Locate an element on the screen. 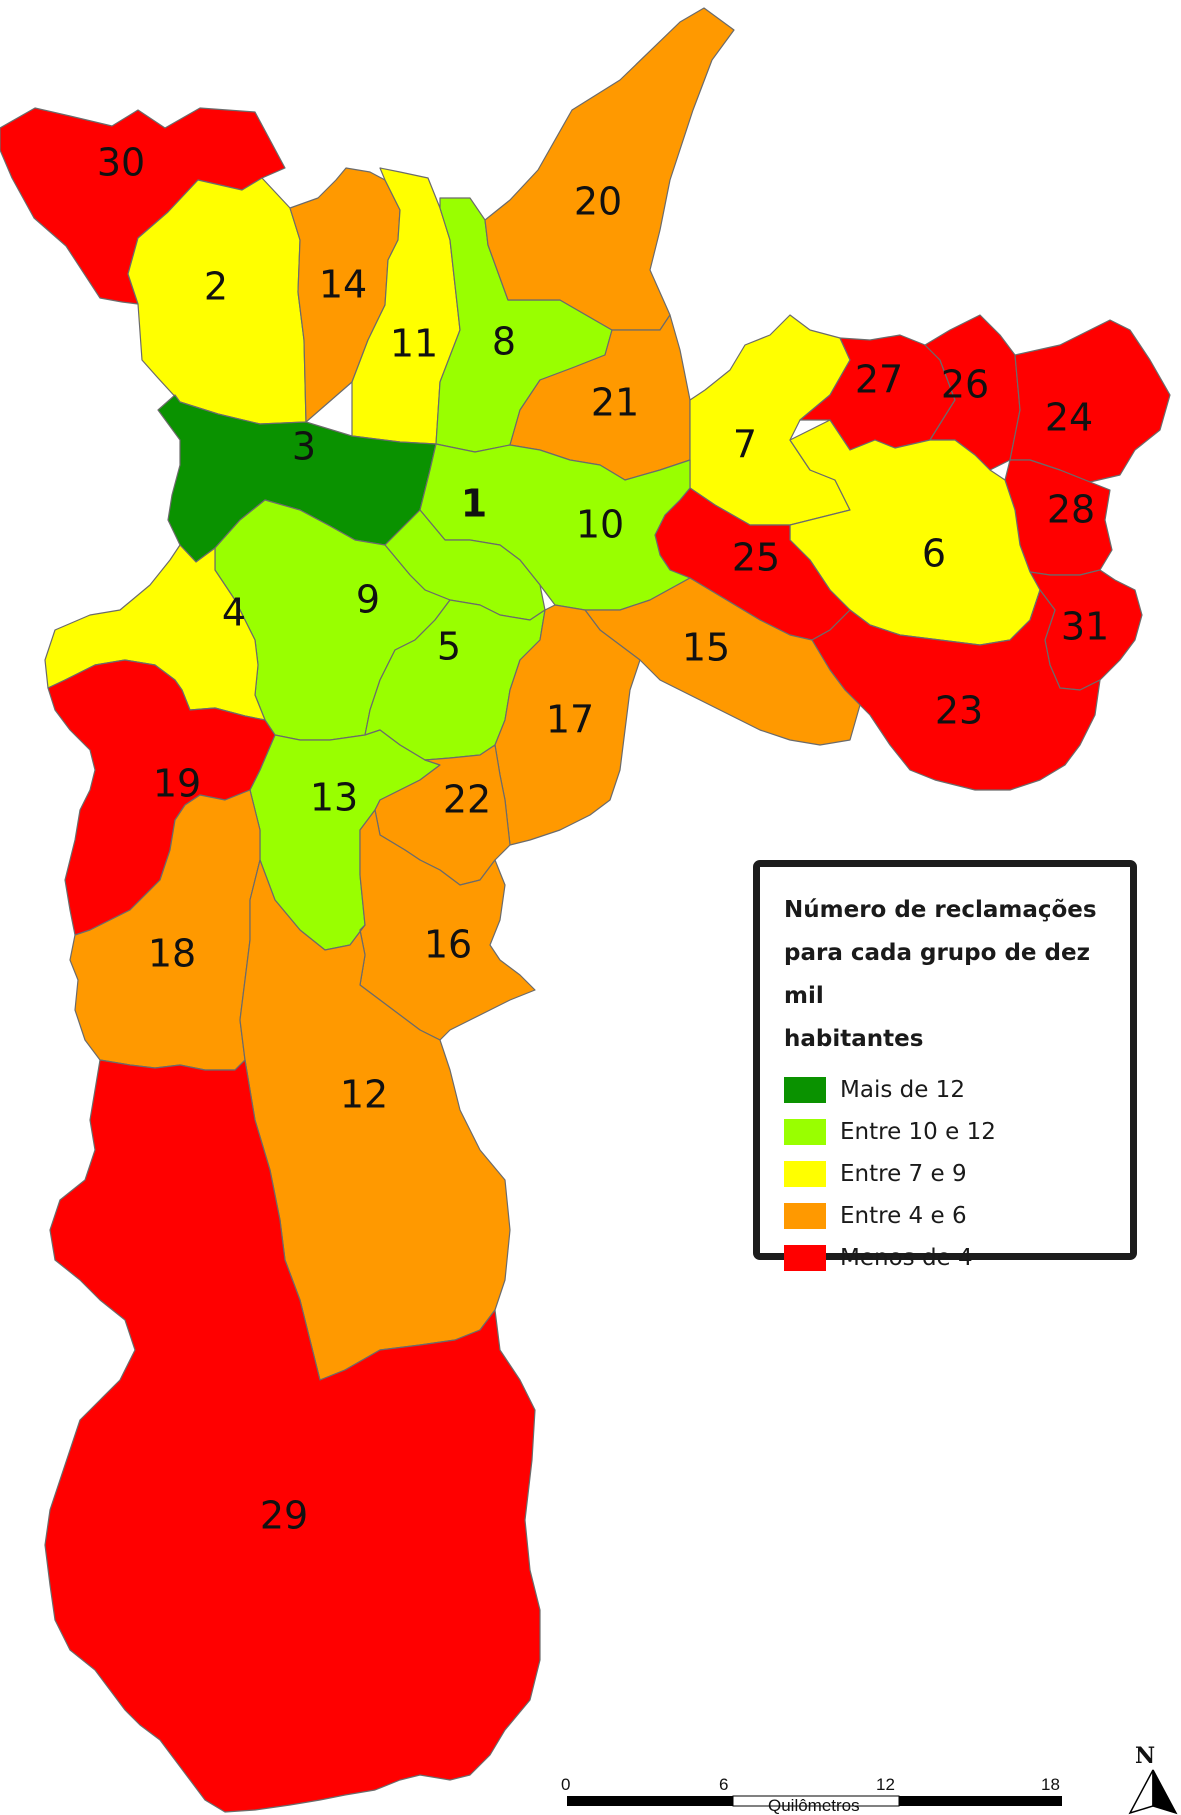 The height and width of the screenshot is (1815, 1181). region-label-20: 20 is located at coordinates (598, 202).